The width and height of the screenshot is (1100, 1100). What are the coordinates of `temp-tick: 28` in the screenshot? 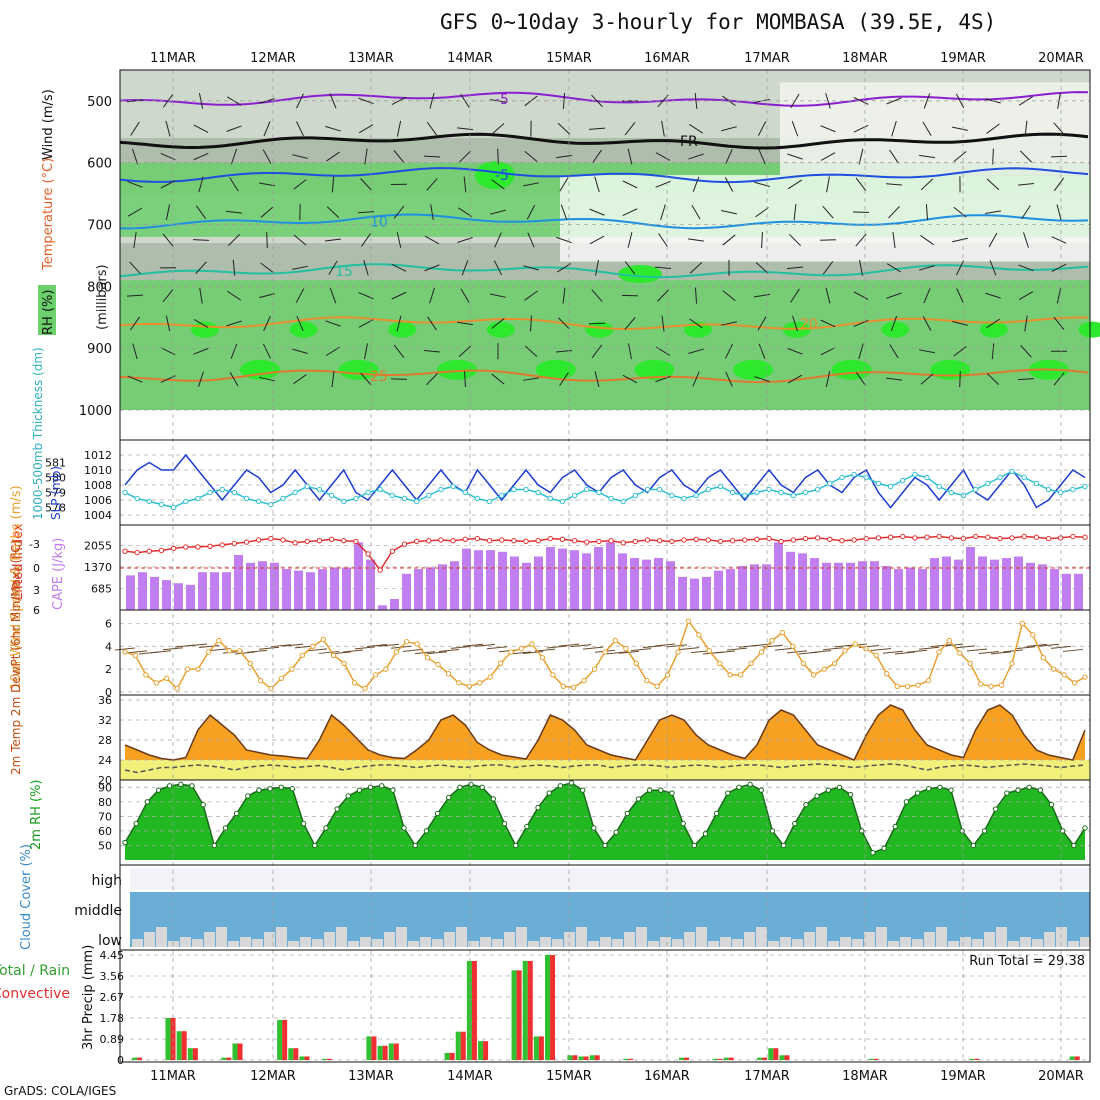 It's located at (105, 740).